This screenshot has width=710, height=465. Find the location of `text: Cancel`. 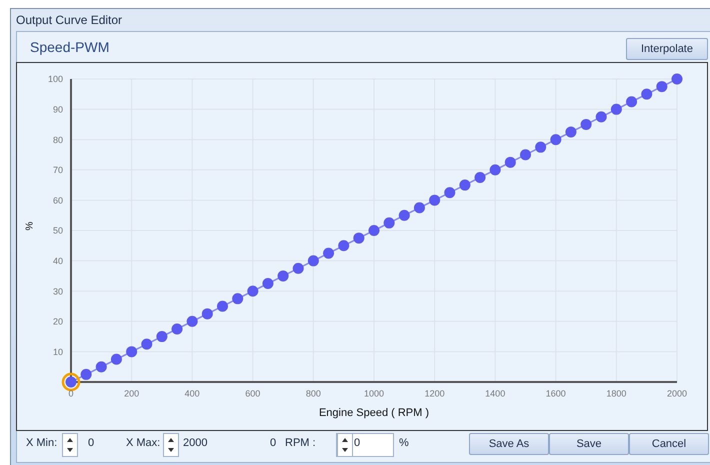

text: Cancel is located at coordinates (669, 444).